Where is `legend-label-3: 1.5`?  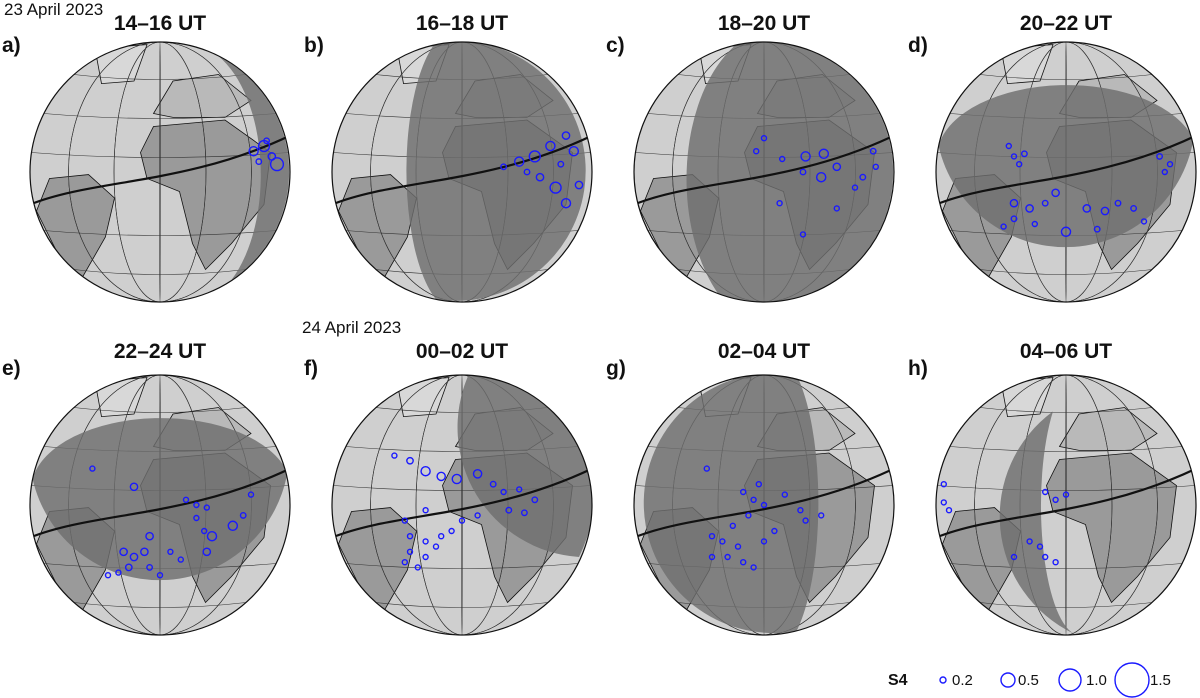
legend-label-3: 1.5 is located at coordinates (1160, 680).